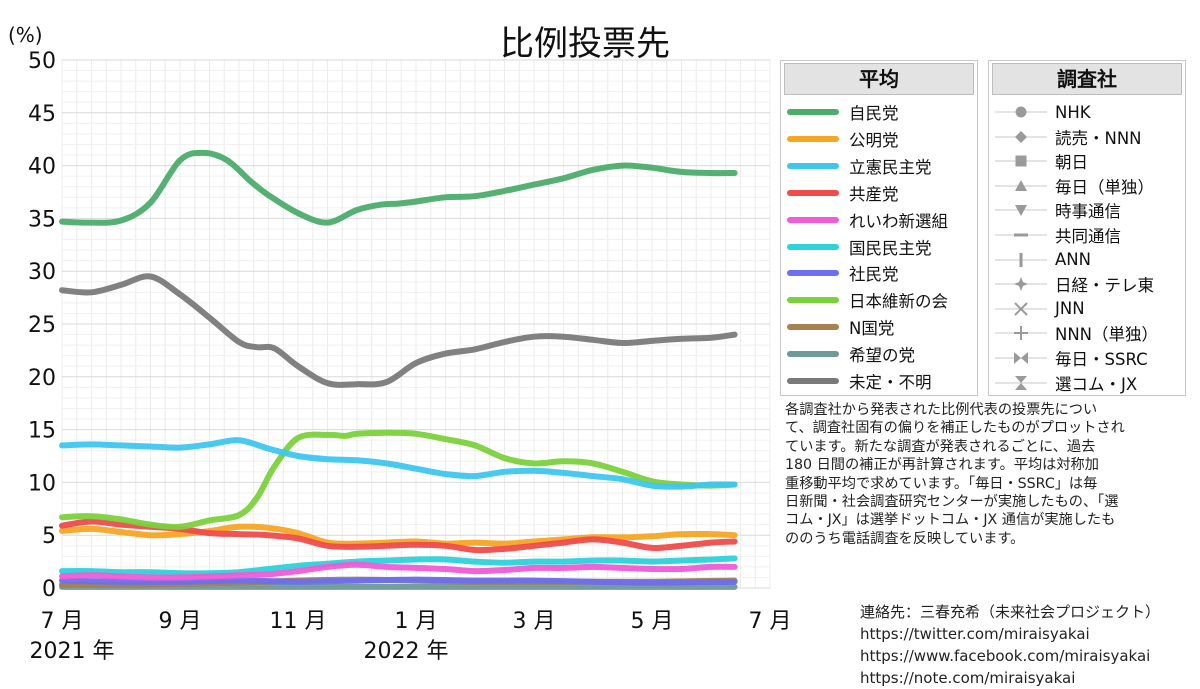 This screenshot has width=1200, height=689. I want to click on y-tick-label: 50, so click(42, 61).